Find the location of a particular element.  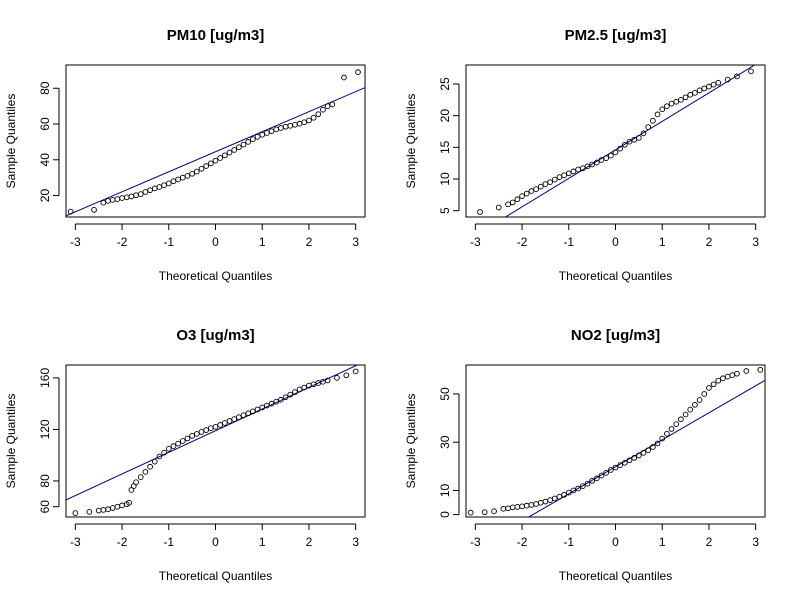

y-tick-label: 10 is located at coordinates (445, 179).